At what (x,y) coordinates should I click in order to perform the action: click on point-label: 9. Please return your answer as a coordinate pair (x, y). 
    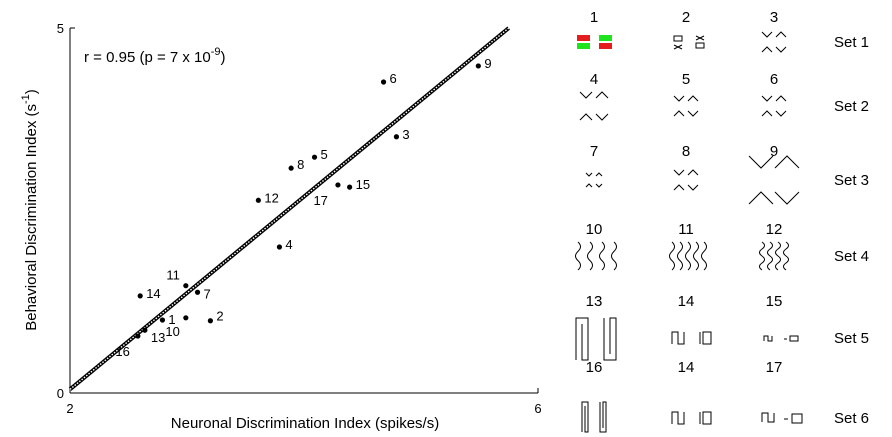
    Looking at the image, I should click on (487, 63).